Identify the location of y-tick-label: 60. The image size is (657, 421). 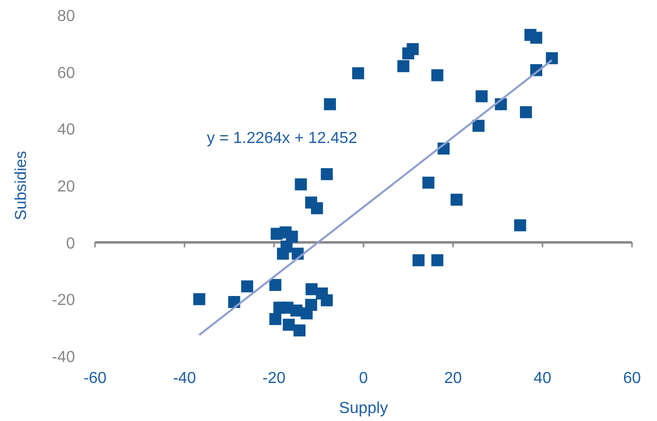
(66, 73).